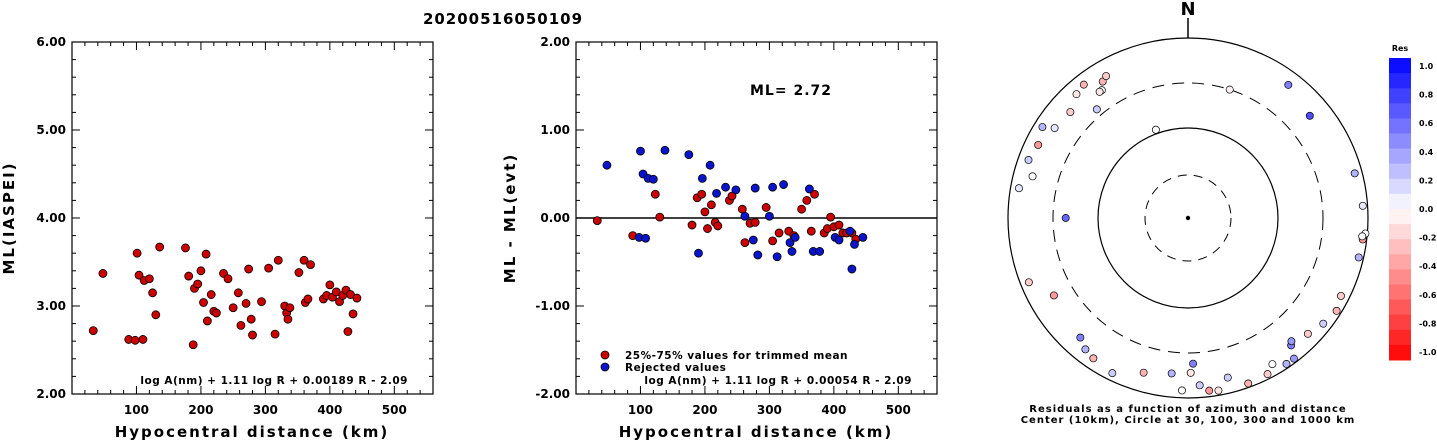 Image resolution: width=1437 pixels, height=441 pixels. What do you see at coordinates (51, 306) in the screenshot?
I see `left-ytick-label: 3.00` at bounding box center [51, 306].